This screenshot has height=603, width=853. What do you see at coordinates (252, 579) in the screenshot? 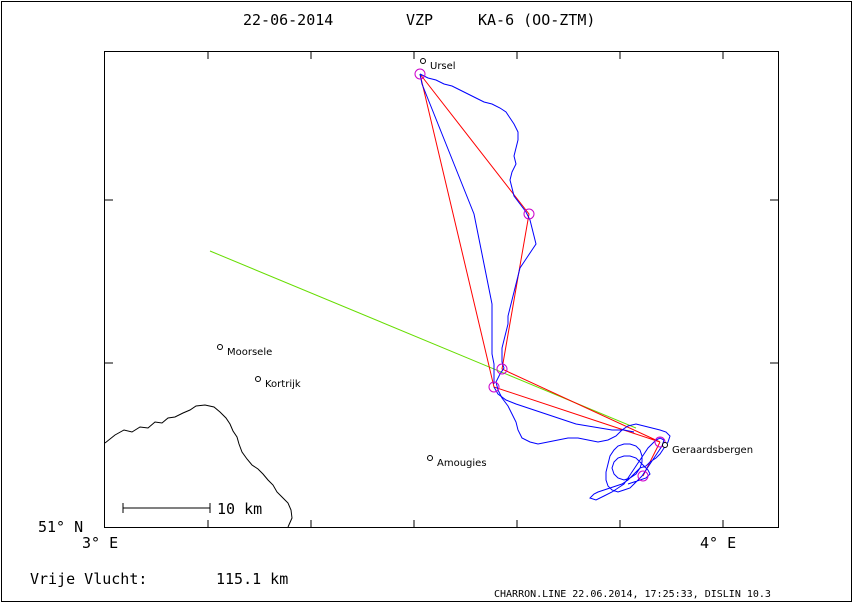
I see `distance-value: 115.1 km` at bounding box center [252, 579].